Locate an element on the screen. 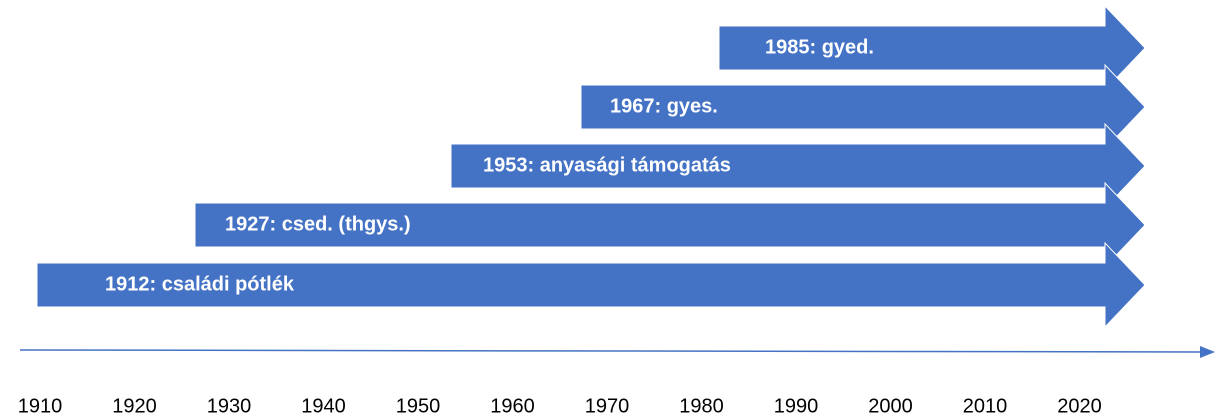  axis-line is located at coordinates (611, 351).